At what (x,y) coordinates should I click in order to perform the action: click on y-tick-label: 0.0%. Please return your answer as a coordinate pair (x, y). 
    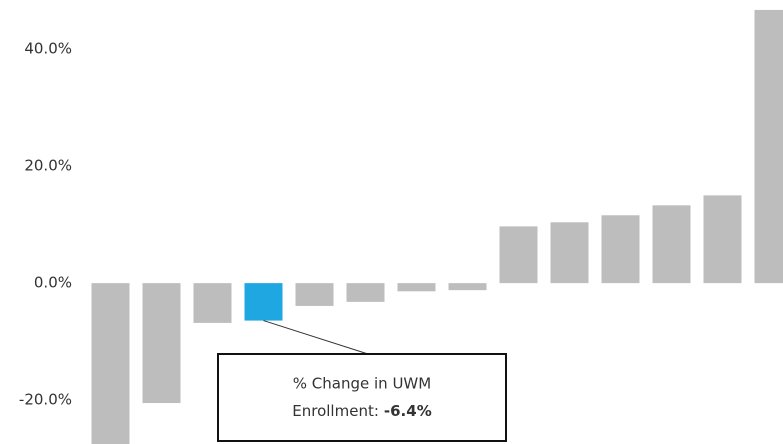
    Looking at the image, I should click on (53, 283).